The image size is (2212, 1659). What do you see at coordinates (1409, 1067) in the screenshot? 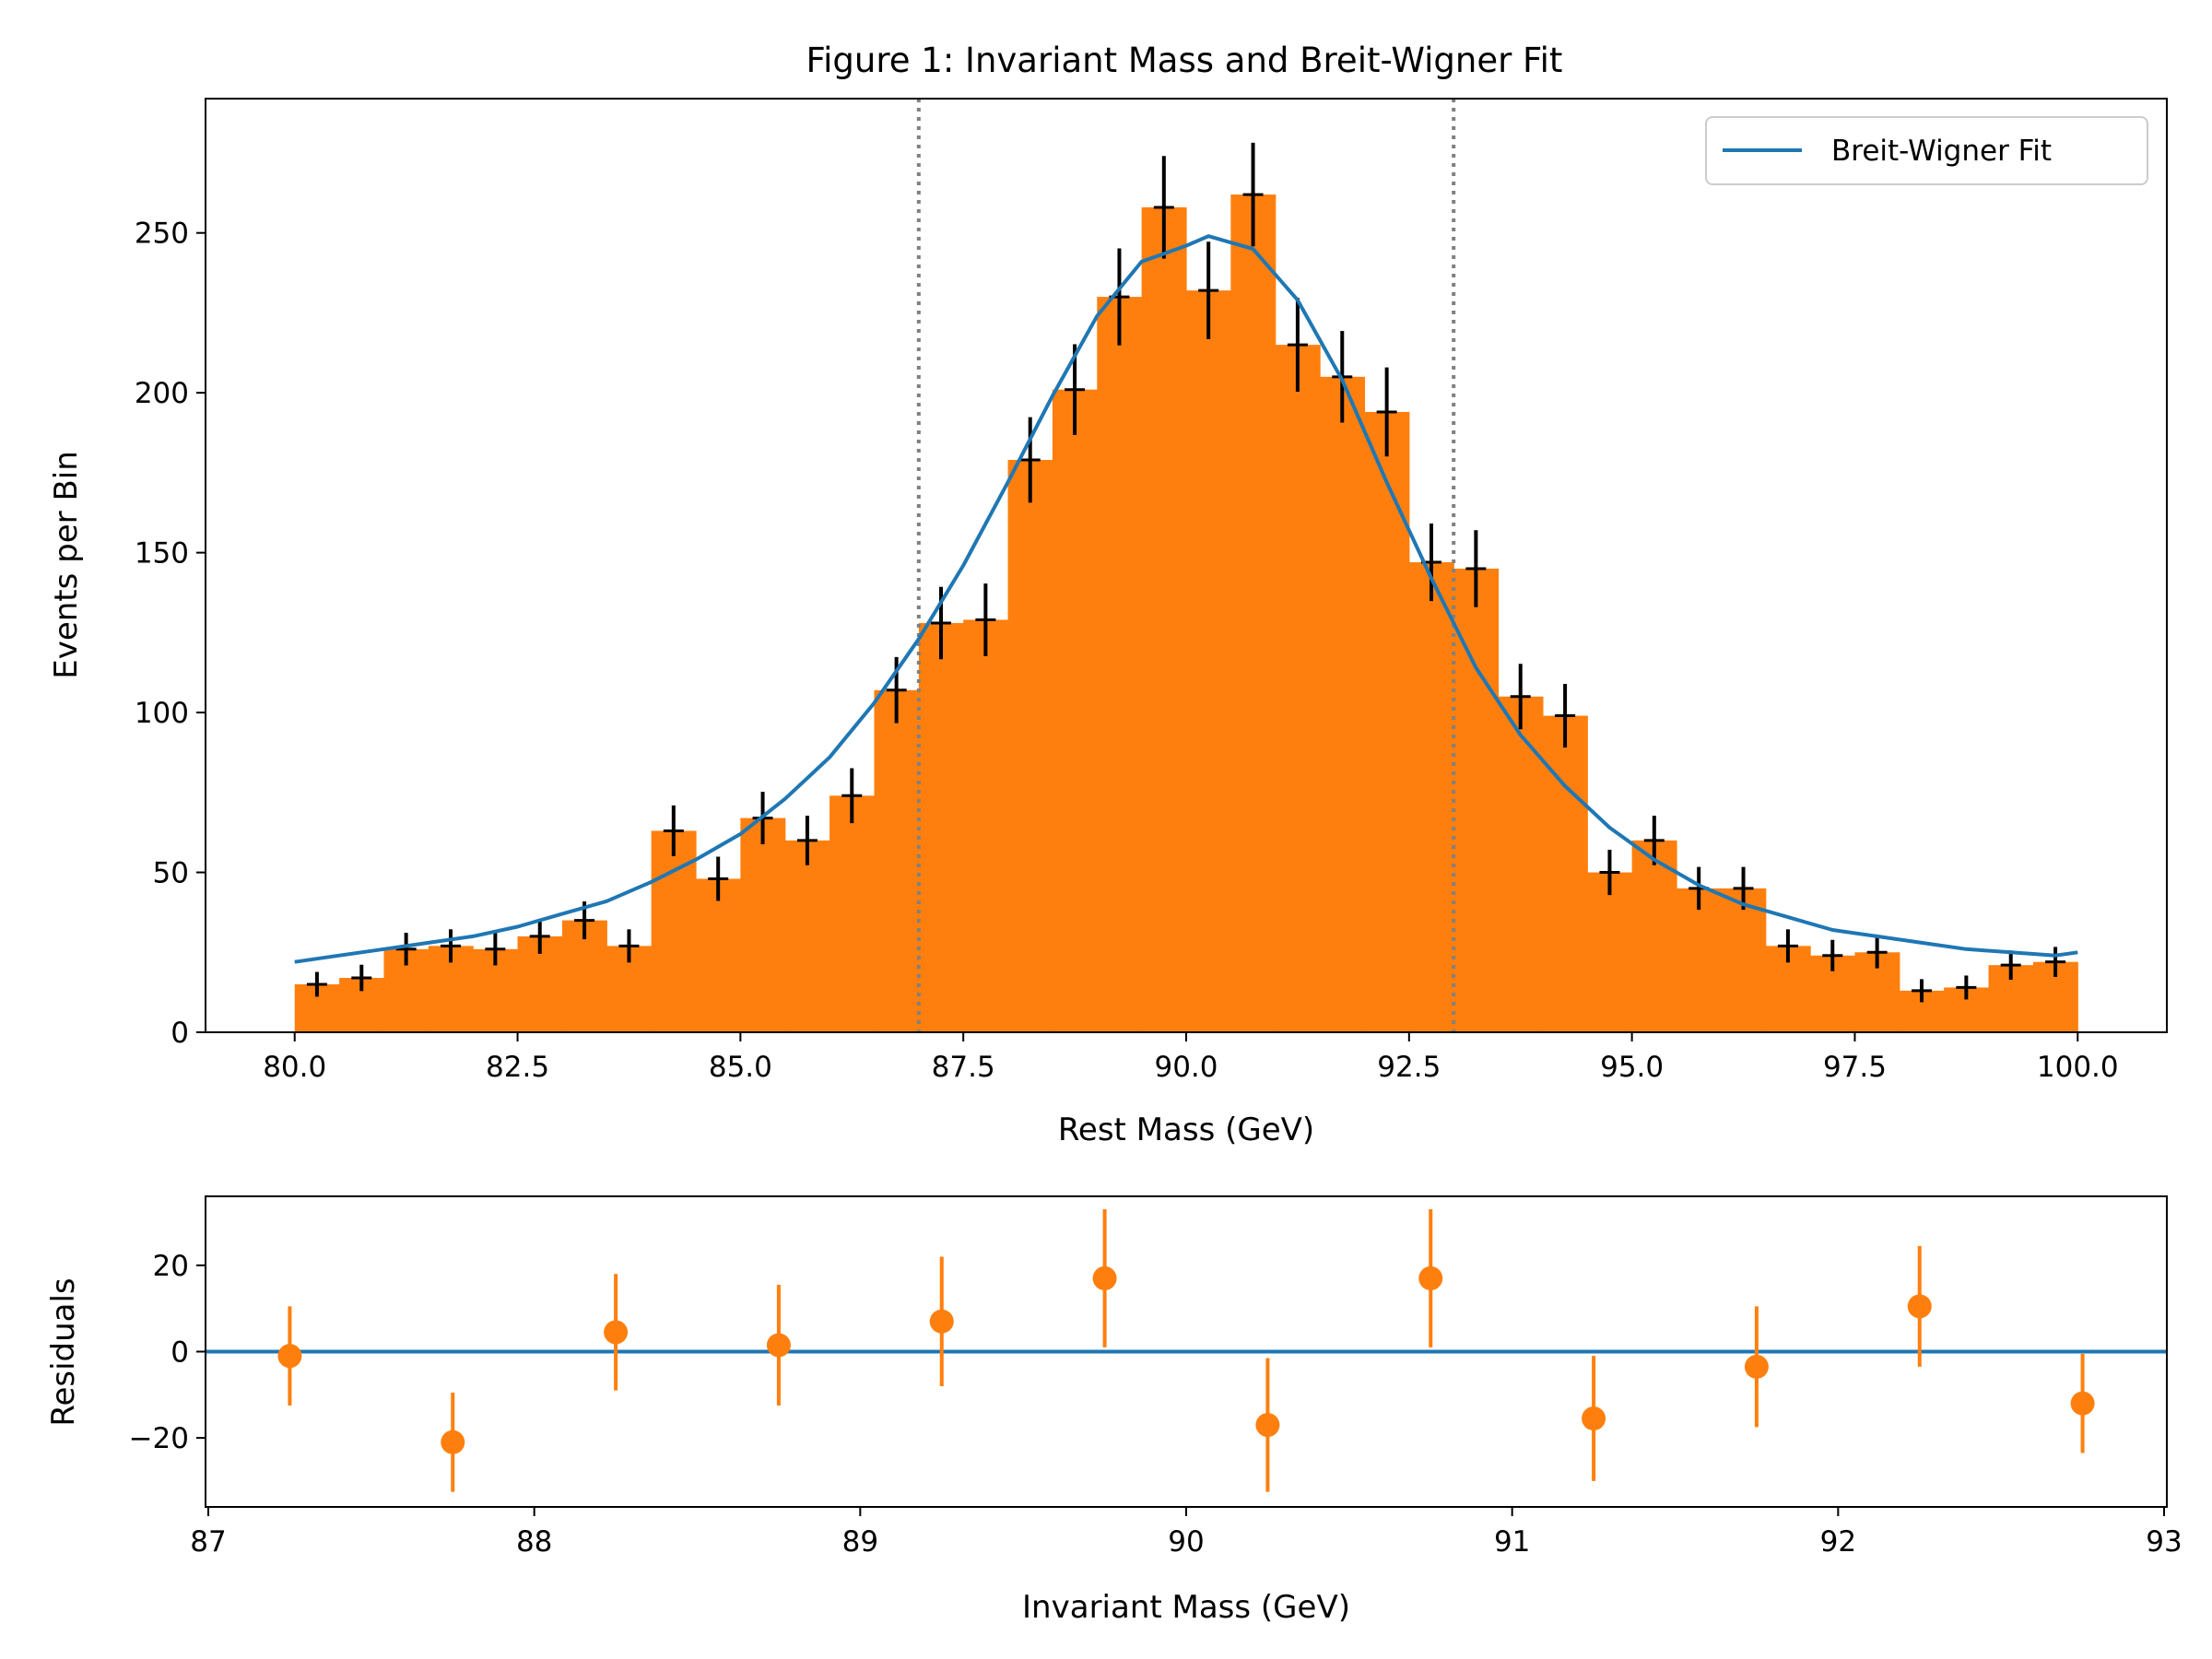
I see `x-tick-label: 92.5` at bounding box center [1409, 1067].